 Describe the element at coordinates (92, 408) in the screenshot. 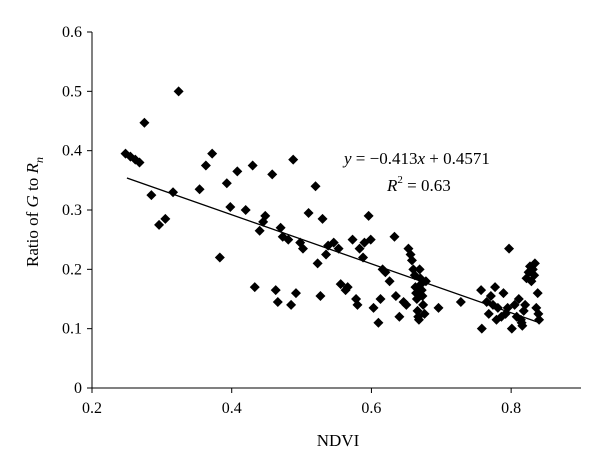

I see `x-tick-label: 0.2` at that location.